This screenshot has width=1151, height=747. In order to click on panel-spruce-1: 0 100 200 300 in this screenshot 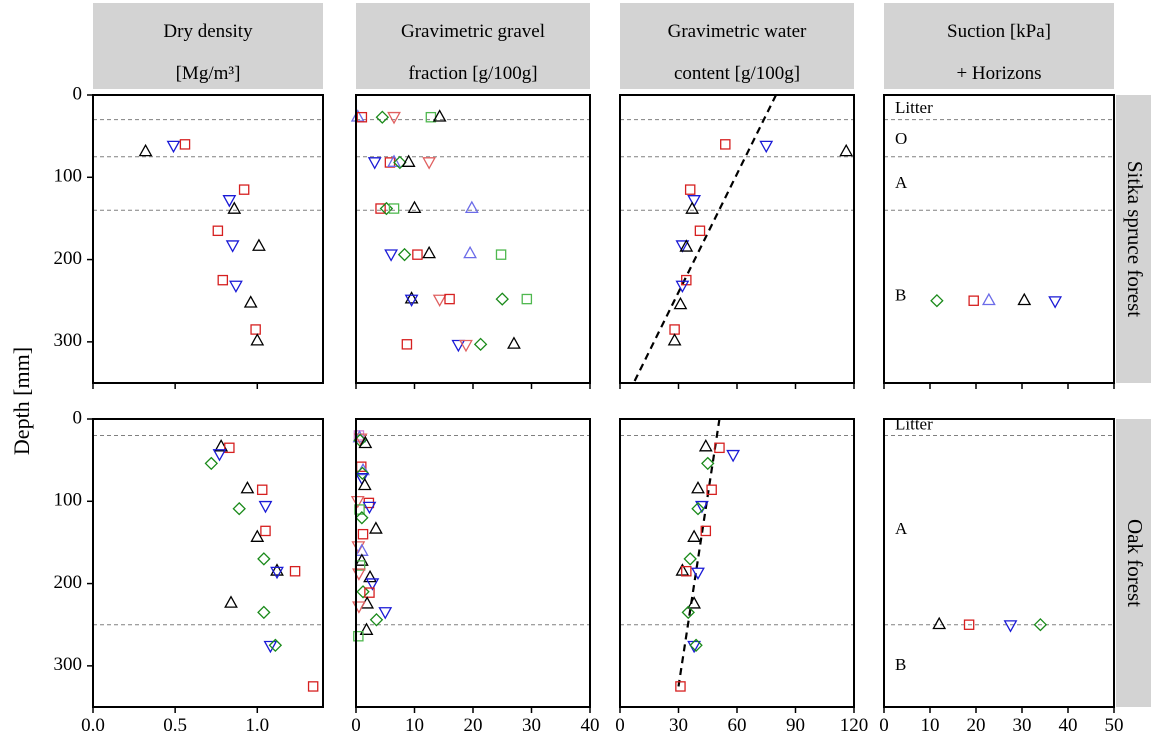, I will do `click(189, 236)`.